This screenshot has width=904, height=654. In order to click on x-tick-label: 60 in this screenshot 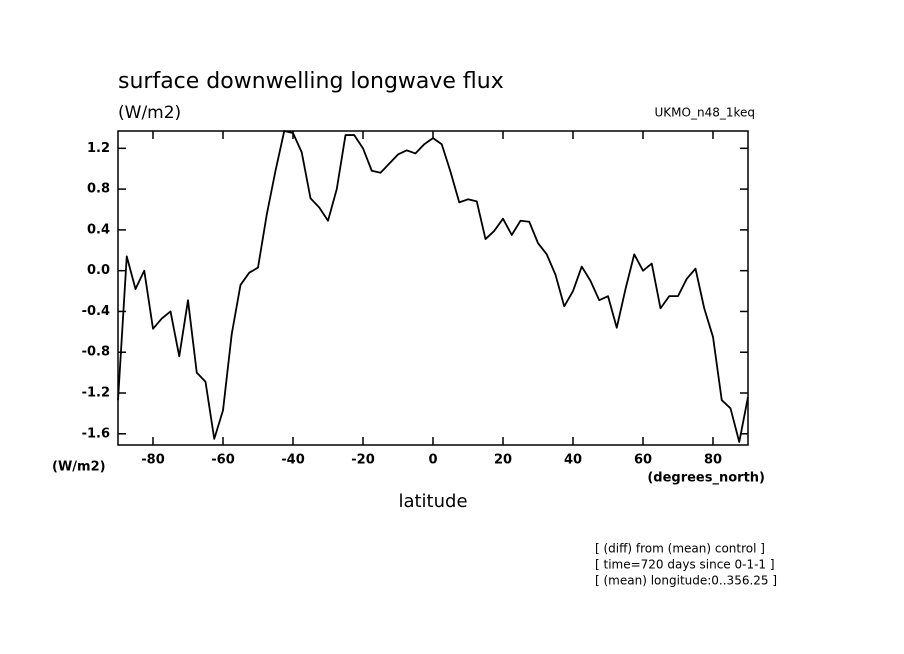, I will do `click(643, 460)`.